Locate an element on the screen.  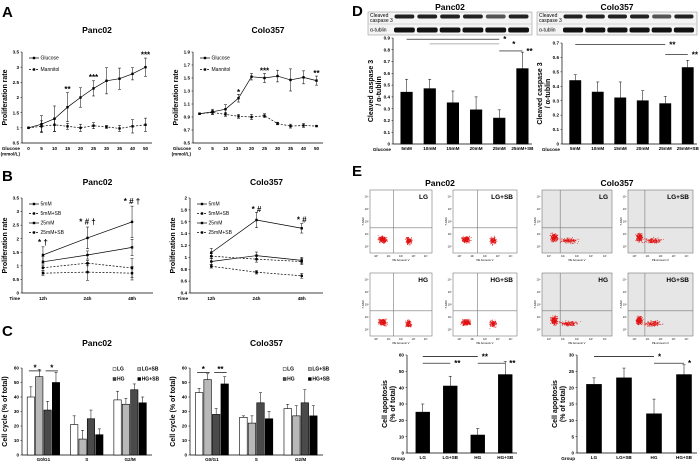
x-axis-title: Glucose is located at coordinates (551, 149).